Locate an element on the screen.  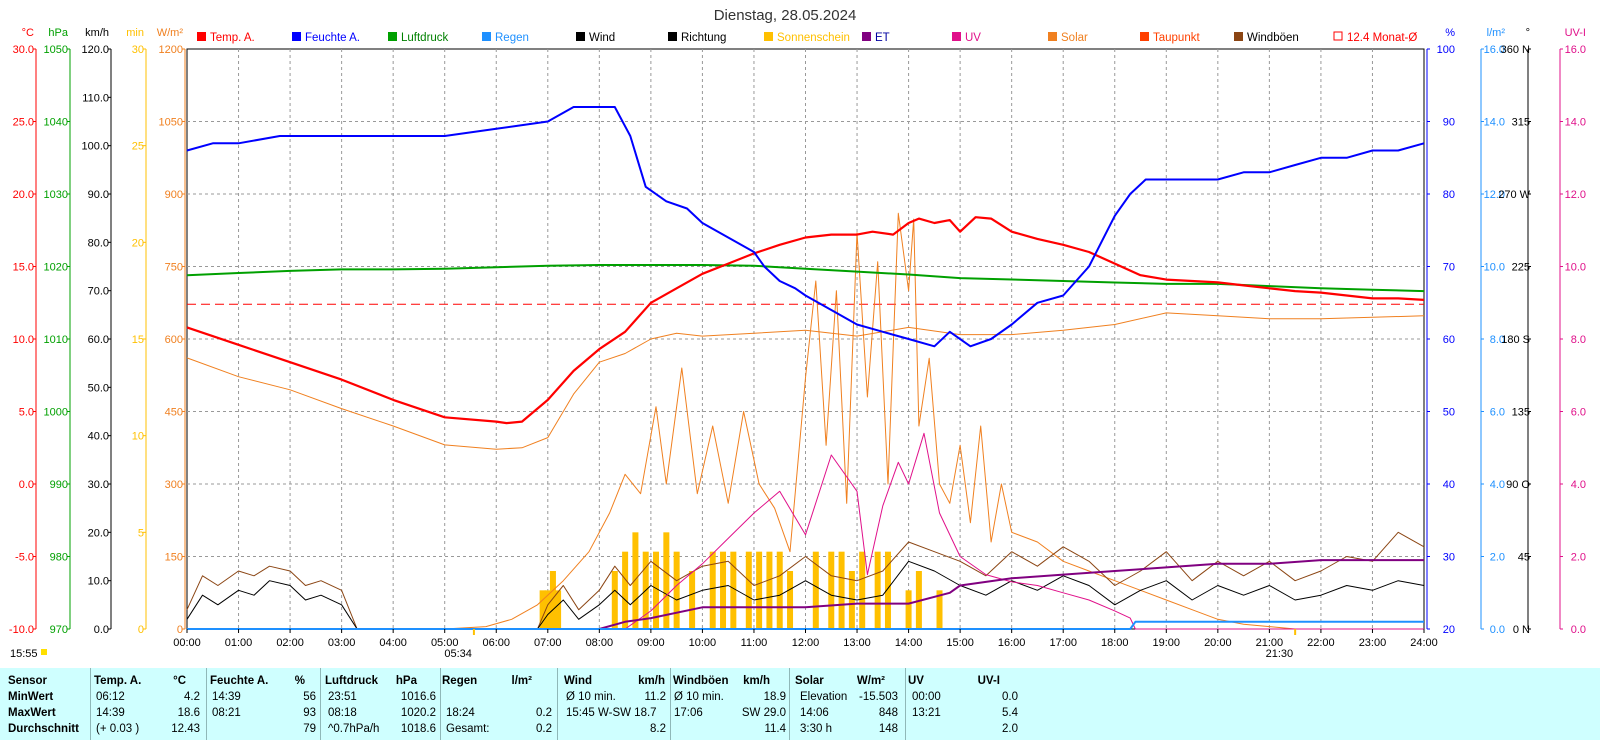
table-cell: 14:39 is located at coordinates (226, 697).